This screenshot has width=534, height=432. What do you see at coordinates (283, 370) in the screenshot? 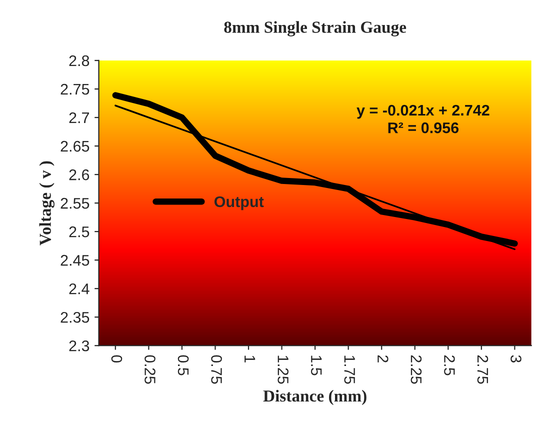
I see `x-tick-label: 1.25` at bounding box center [283, 370].